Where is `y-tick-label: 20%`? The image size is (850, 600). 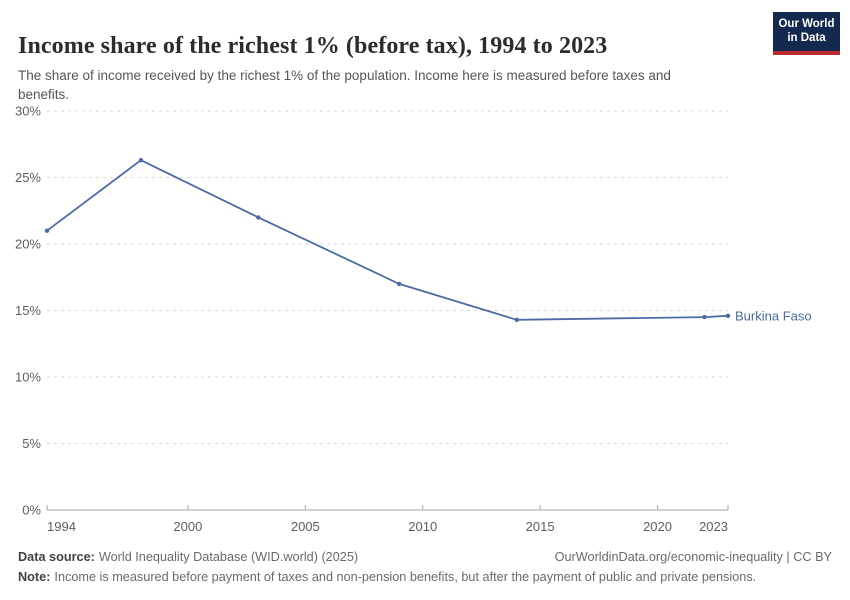 y-tick-label: 20% is located at coordinates (28, 244).